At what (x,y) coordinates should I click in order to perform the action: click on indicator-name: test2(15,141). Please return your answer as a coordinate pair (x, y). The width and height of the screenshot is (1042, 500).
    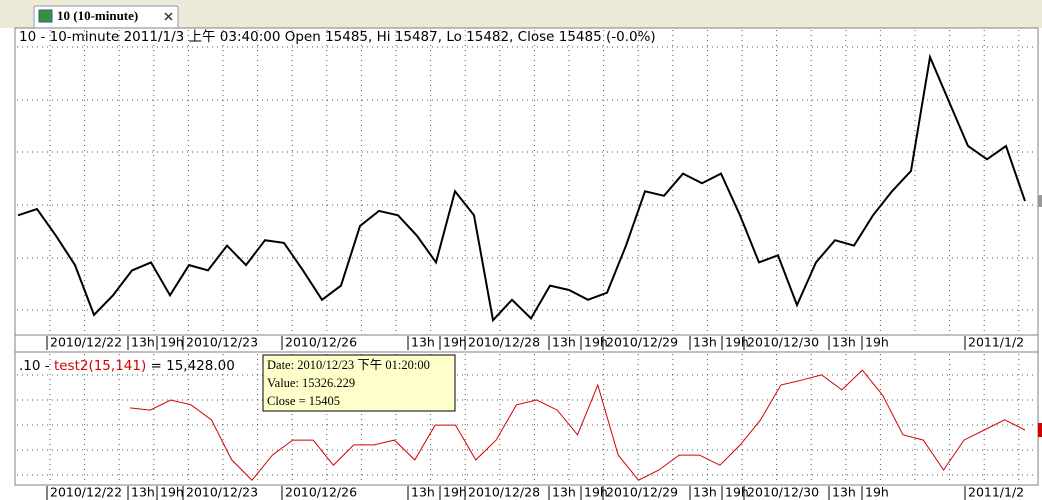
    Looking at the image, I should click on (100, 366).